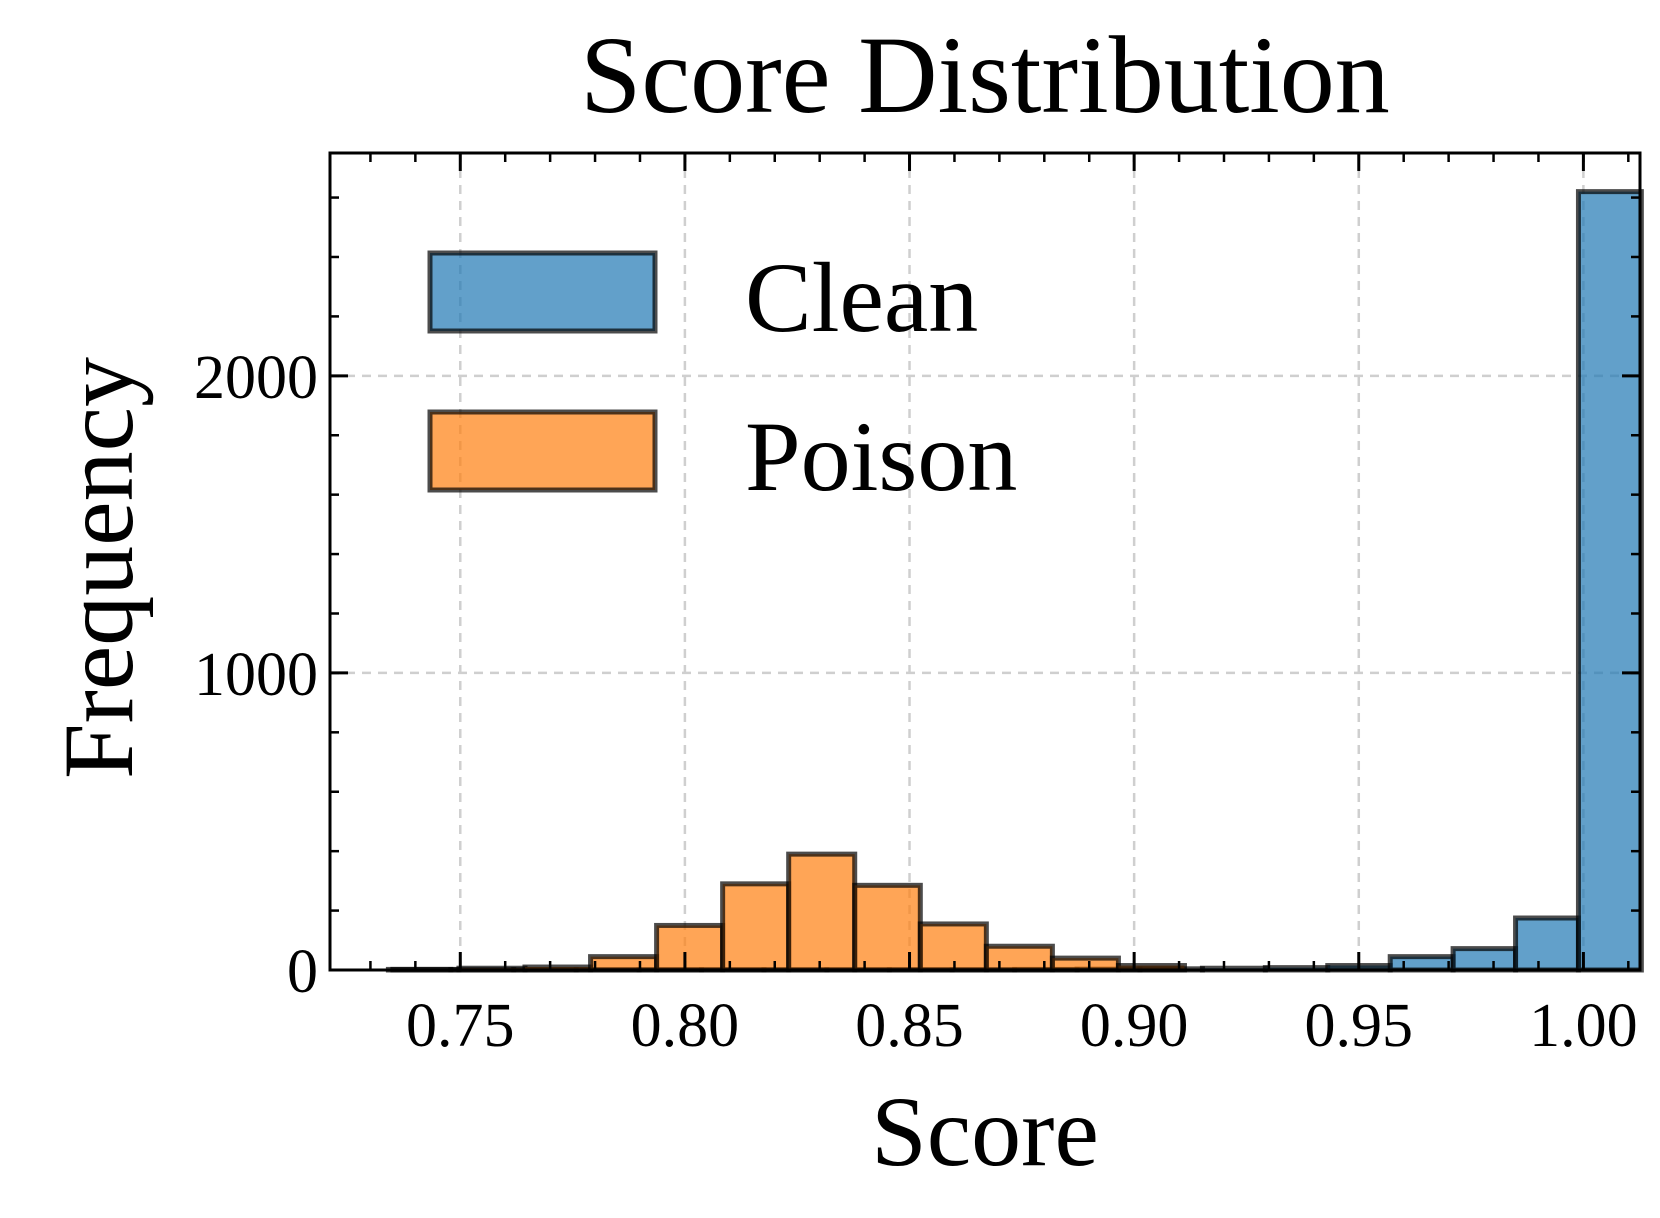  What do you see at coordinates (985, 1131) in the screenshot?
I see `x-axis-label: Score` at bounding box center [985, 1131].